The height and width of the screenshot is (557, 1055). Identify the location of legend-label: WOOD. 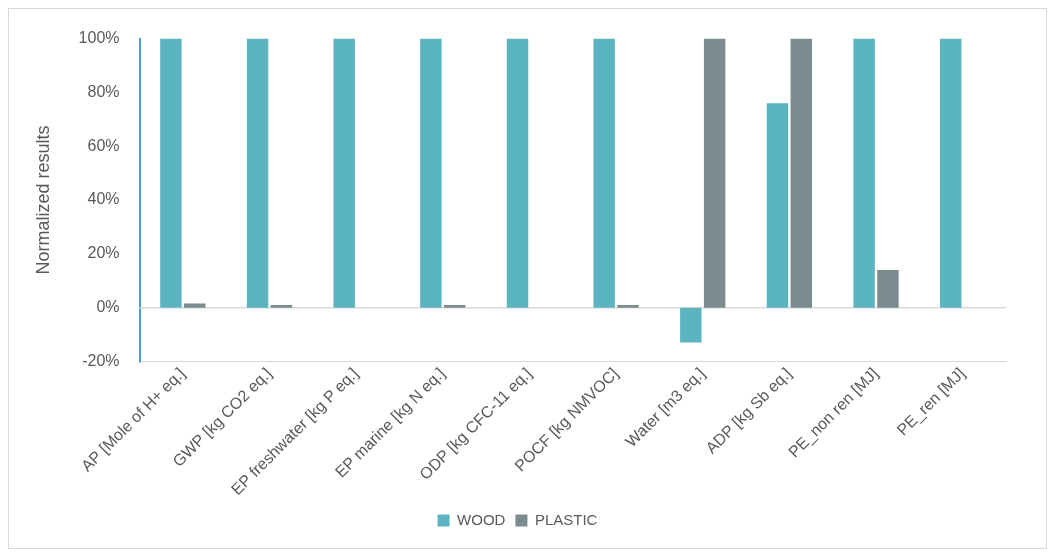
(481, 519).